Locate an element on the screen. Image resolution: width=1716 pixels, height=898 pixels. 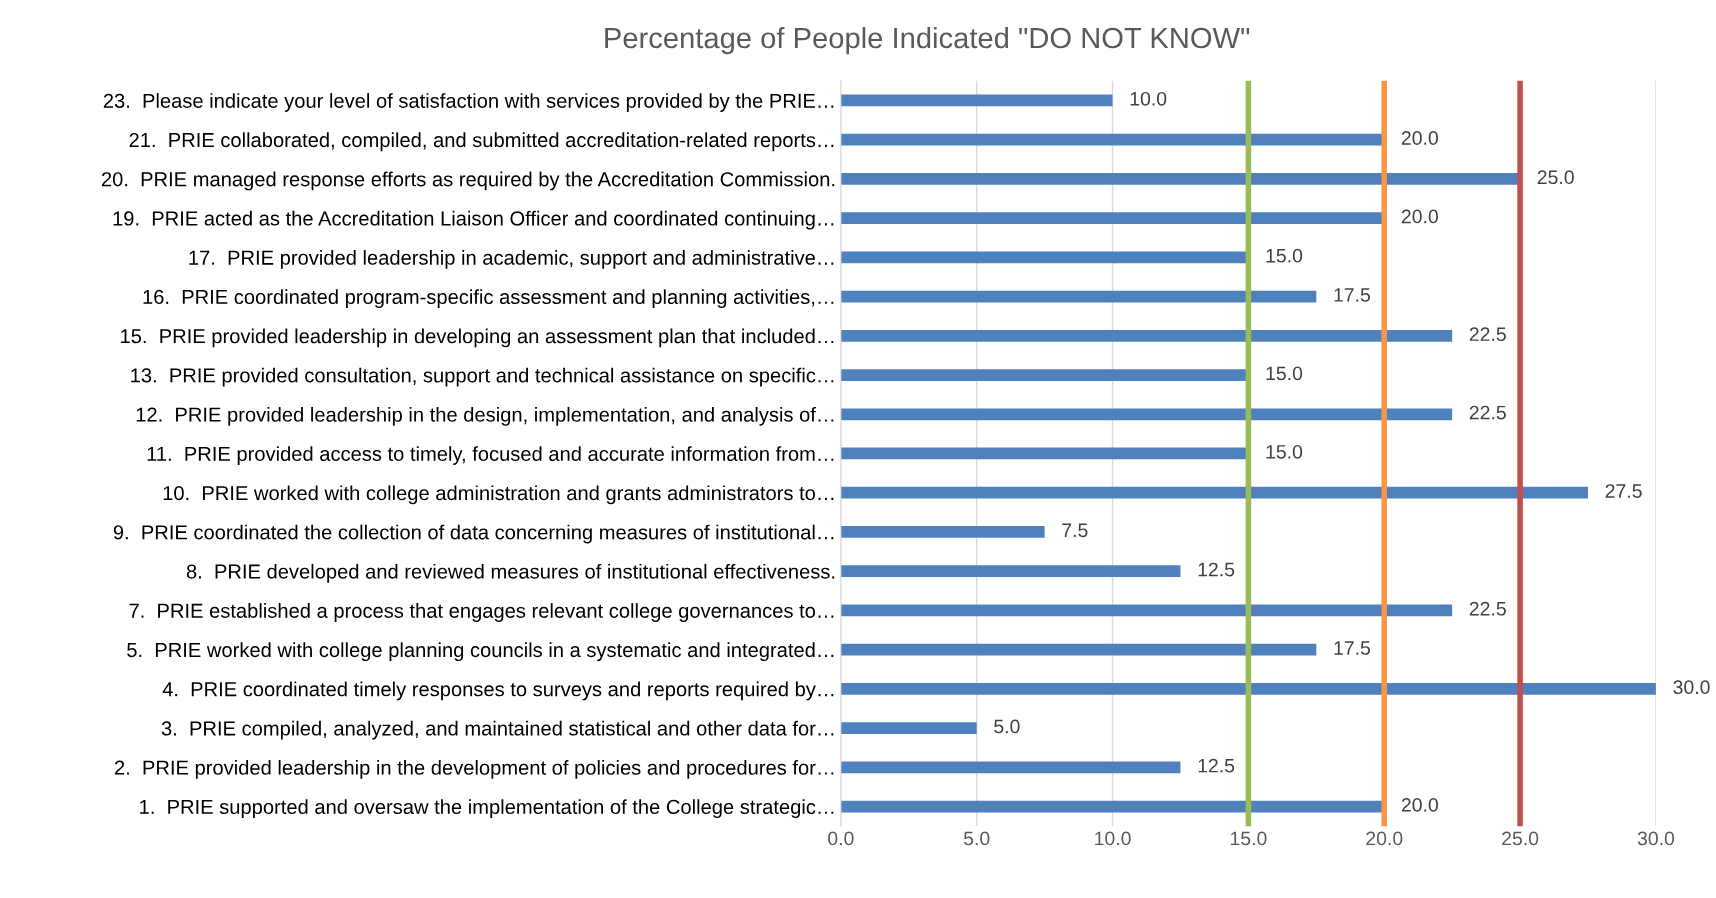
x-tick-label: 10.0 is located at coordinates (1113, 838).